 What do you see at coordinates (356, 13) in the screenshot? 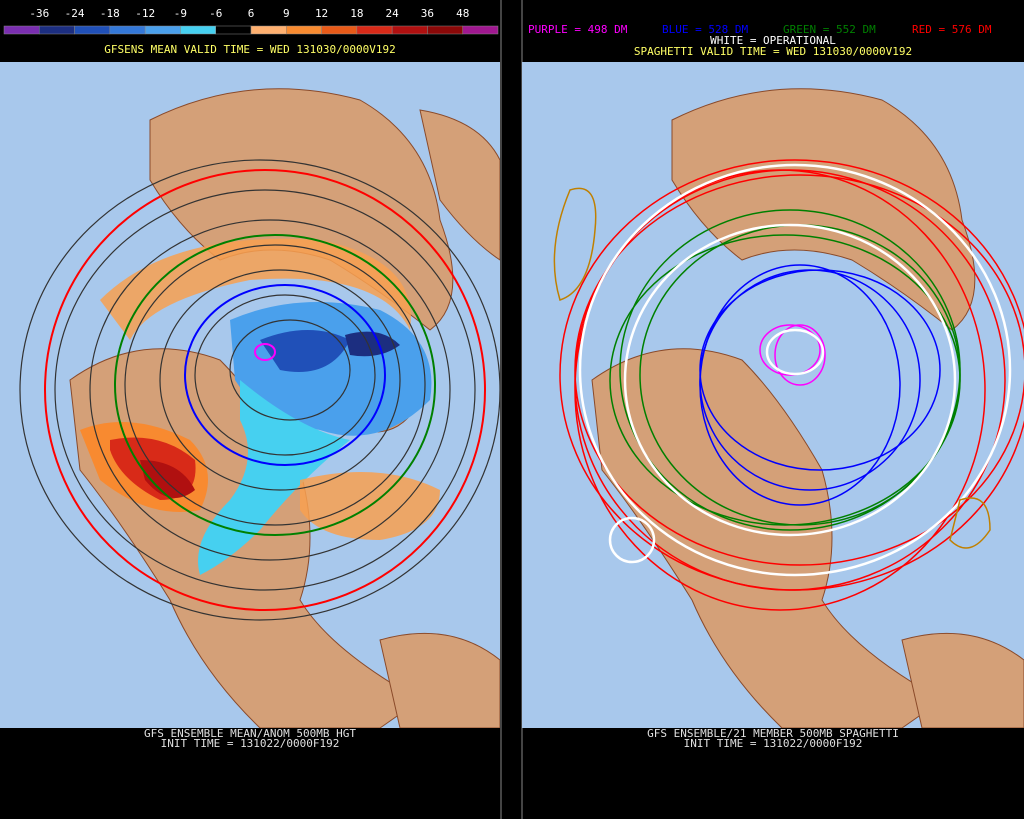
I see `scale-label: 18` at bounding box center [356, 13].